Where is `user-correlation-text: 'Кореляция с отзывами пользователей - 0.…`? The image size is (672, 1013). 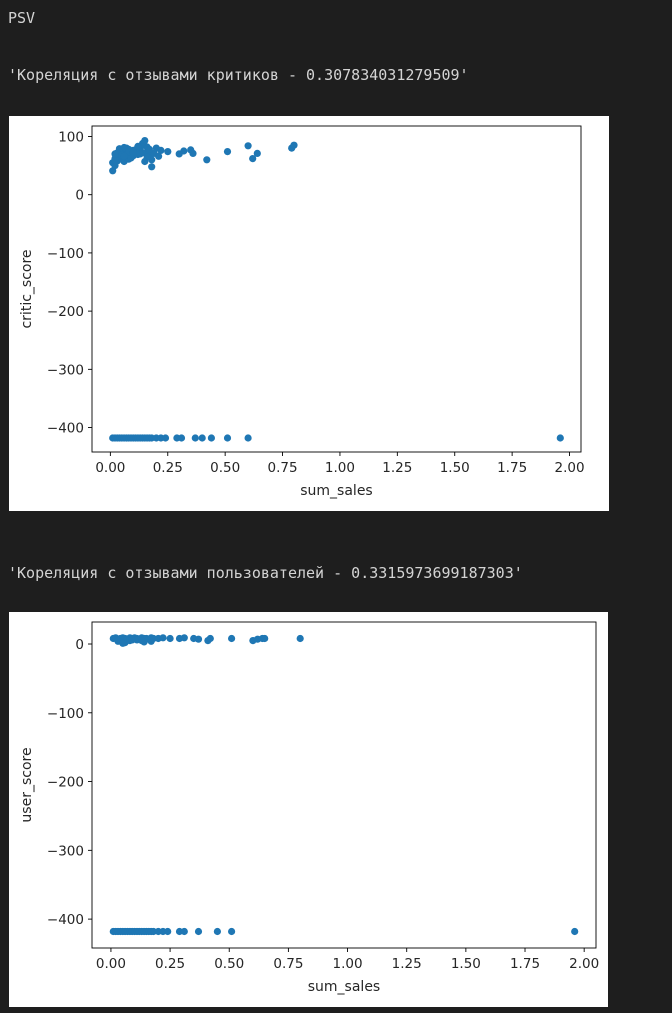
user-correlation-text: 'Кореляция с отзывами пользователей - 0.… is located at coordinates (265, 573).